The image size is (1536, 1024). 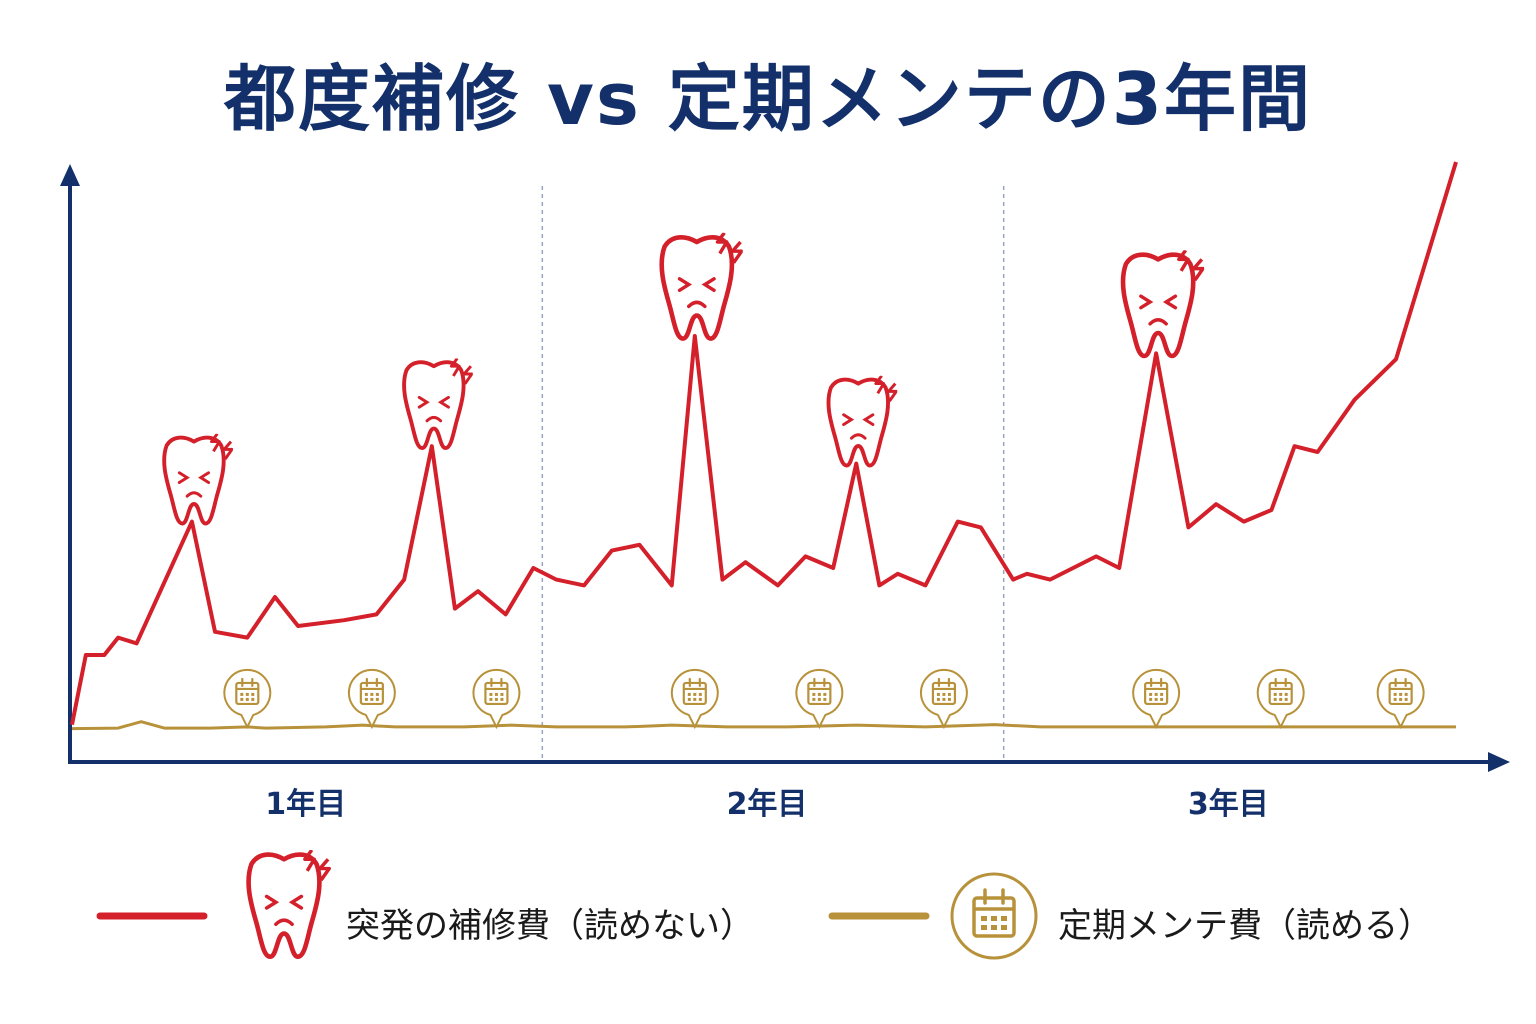 I want to click on legend-sad-tooth-icon, so click(x=289, y=903).